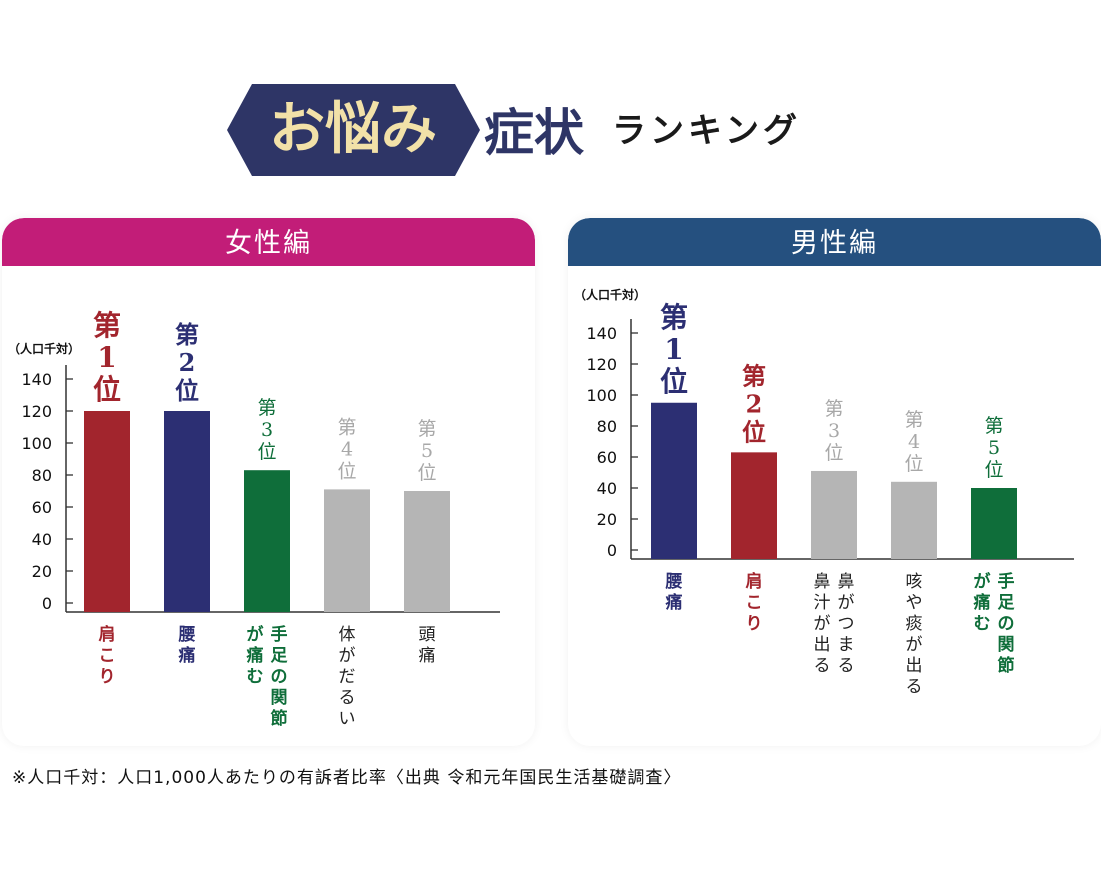 This screenshot has height=881, width=1101. What do you see at coordinates (914, 634) in the screenshot?
I see `category-label: 咳や痰が出る` at bounding box center [914, 634].